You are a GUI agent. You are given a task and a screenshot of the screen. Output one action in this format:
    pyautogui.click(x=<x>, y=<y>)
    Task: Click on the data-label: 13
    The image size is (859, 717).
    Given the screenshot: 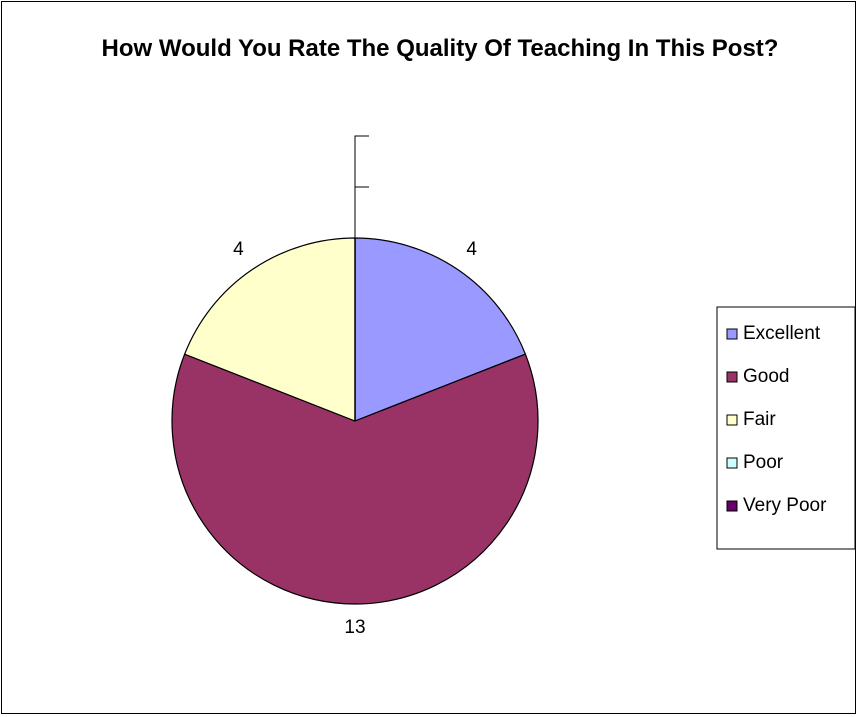 What is the action you would take?
    pyautogui.click(x=354, y=627)
    